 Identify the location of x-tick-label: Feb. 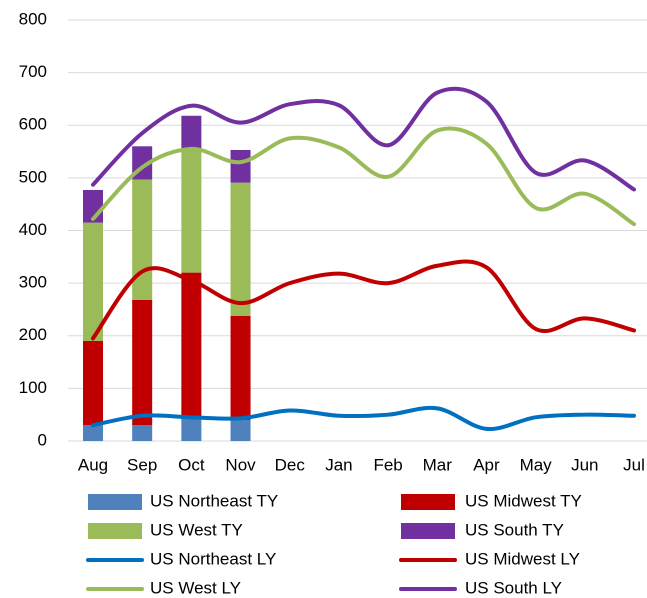
(387, 464).